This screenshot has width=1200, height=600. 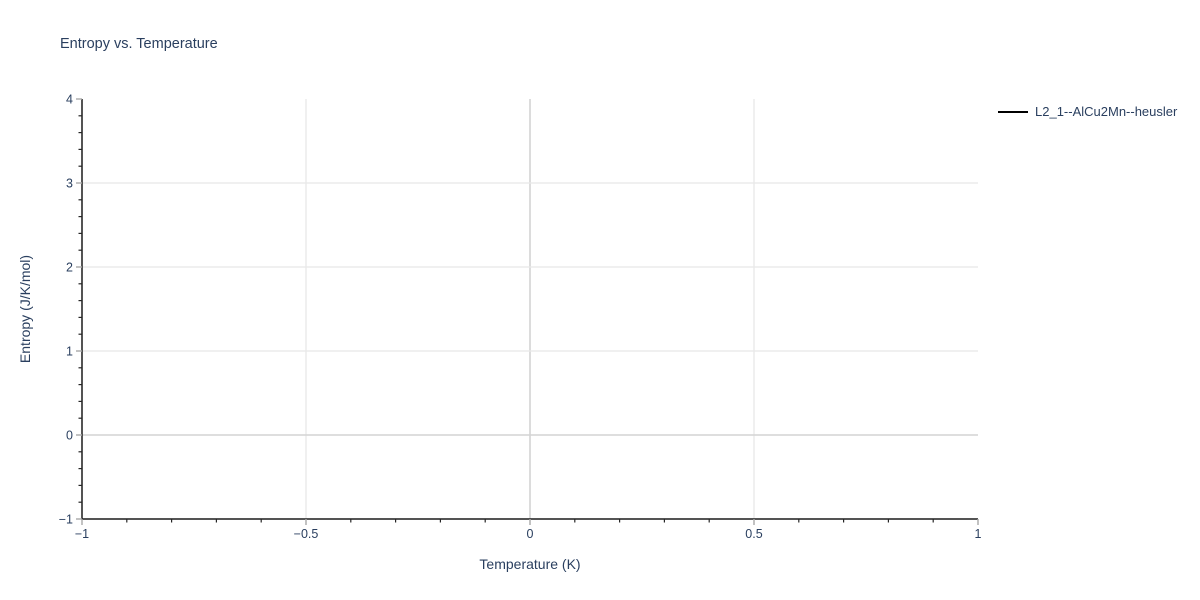 What do you see at coordinates (1013, 111) in the screenshot?
I see `legend-line-swatch` at bounding box center [1013, 111].